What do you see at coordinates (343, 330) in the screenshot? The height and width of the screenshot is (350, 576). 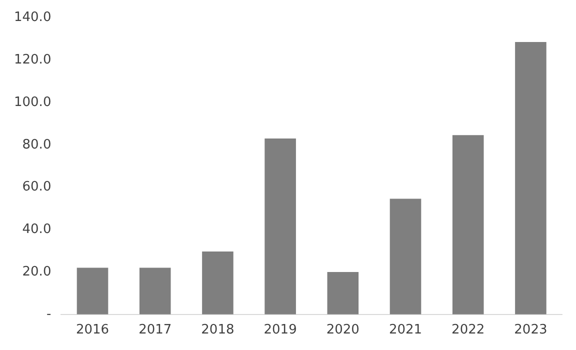 I see `x-tick-label: 2020` at bounding box center [343, 330].